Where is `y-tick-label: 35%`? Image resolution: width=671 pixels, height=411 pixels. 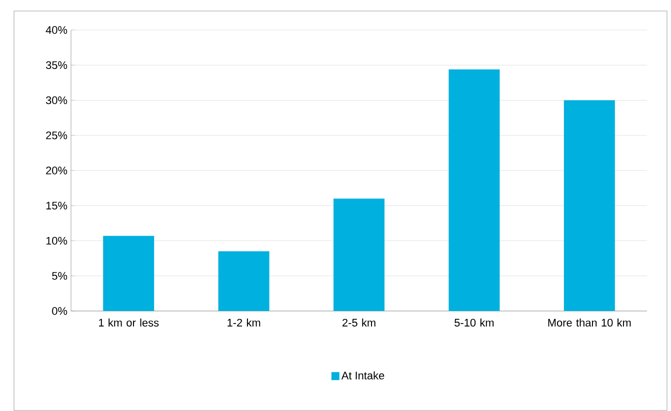 y-tick-label: 35% is located at coordinates (57, 65).